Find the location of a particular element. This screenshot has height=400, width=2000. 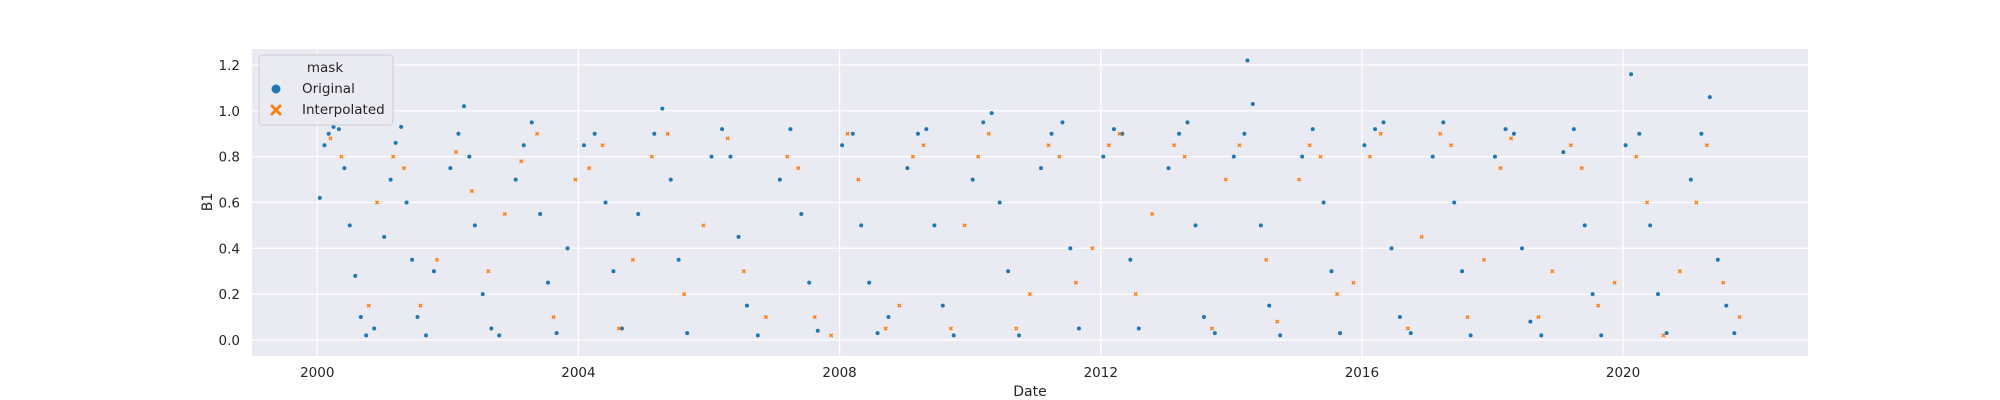

y-axis-label: B1 is located at coordinates (208, 202).